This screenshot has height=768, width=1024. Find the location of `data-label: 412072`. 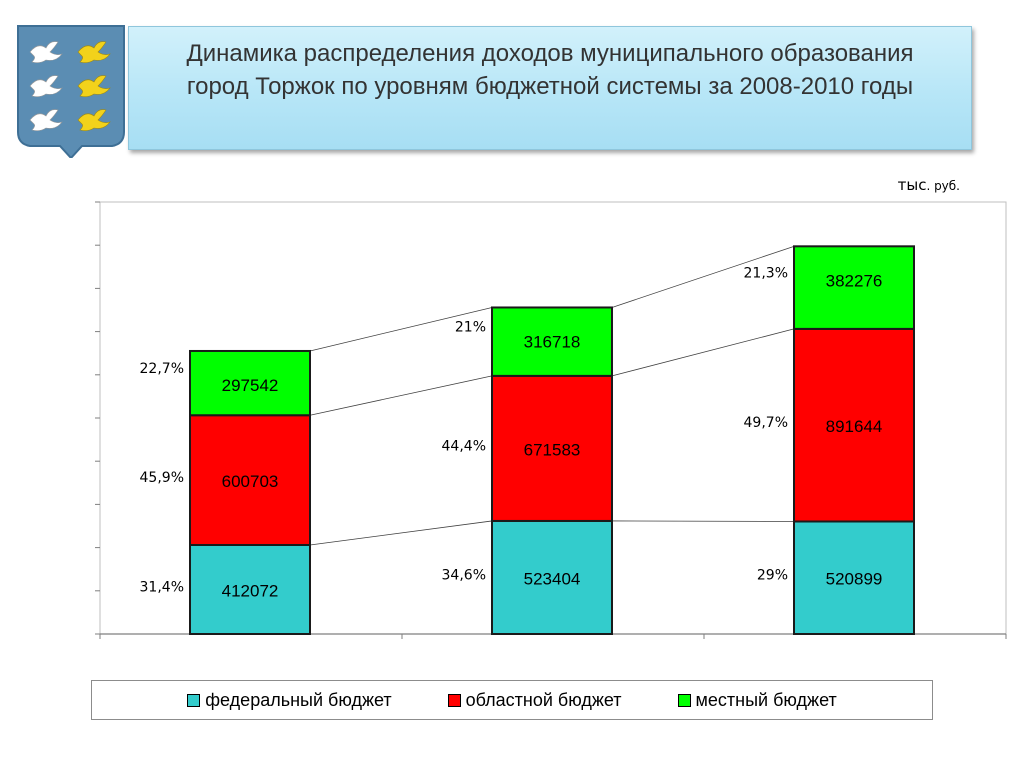

data-label: 412072 is located at coordinates (250, 590).